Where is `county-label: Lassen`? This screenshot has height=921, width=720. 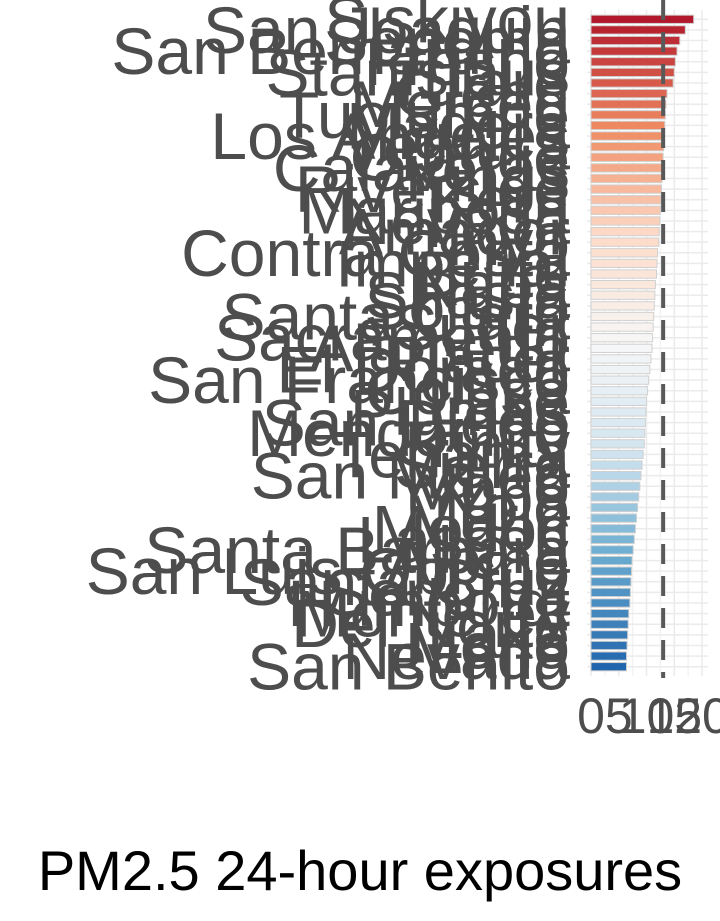
county-label: Lassen is located at coordinates (463, 539).